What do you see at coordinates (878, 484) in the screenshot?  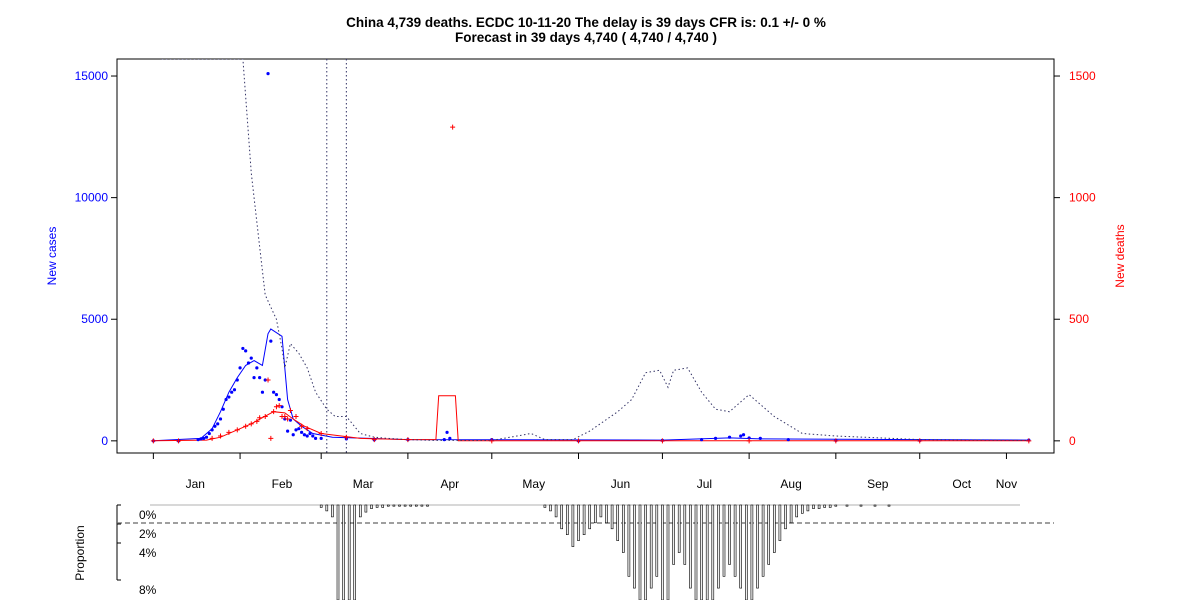 I see `x-tick-label: Sep` at bounding box center [878, 484].